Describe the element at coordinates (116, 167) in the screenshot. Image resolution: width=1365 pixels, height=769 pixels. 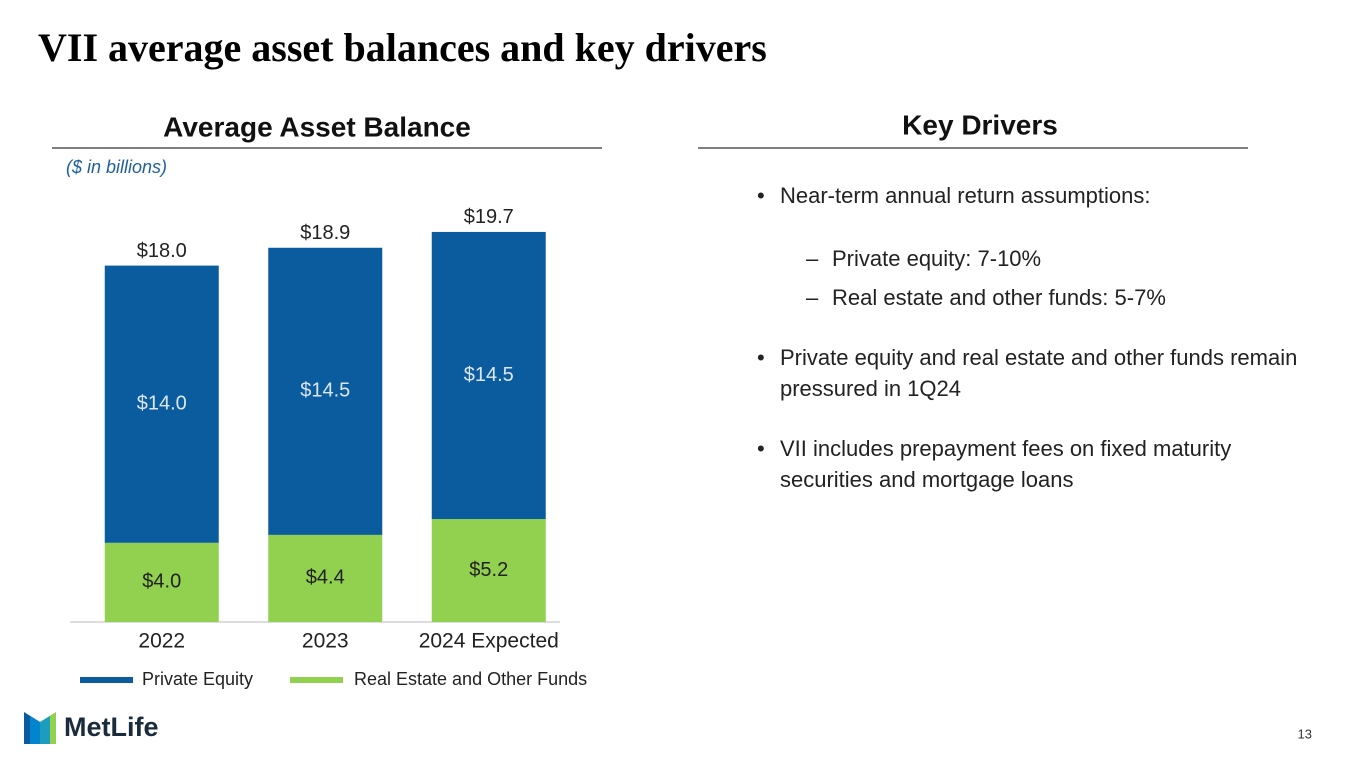
I see `chart-subtitle: ($ in billions)` at that location.